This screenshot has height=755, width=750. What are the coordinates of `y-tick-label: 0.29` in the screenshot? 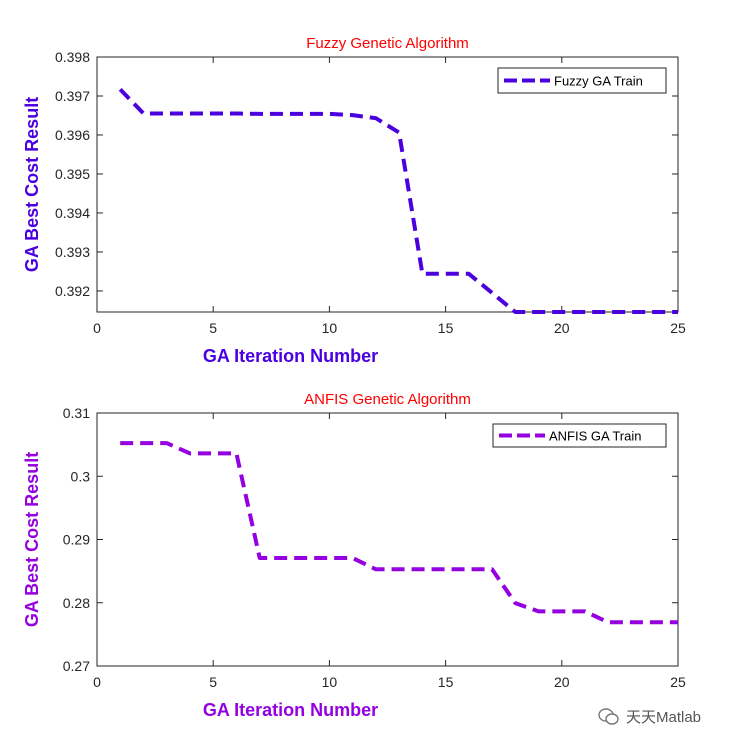 It's located at (76, 540).